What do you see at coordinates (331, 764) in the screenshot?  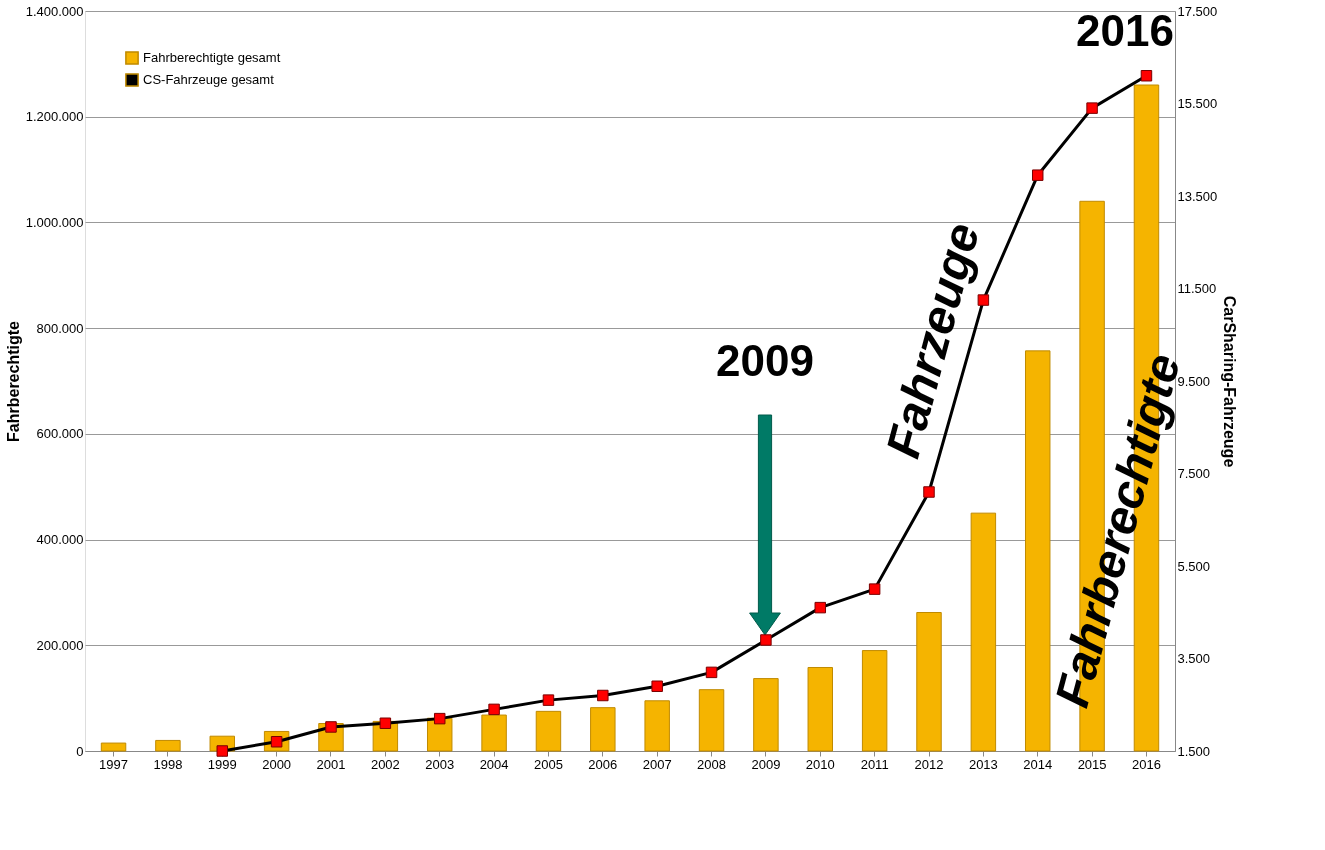 I see `x-tick-label: 2001` at bounding box center [331, 764].